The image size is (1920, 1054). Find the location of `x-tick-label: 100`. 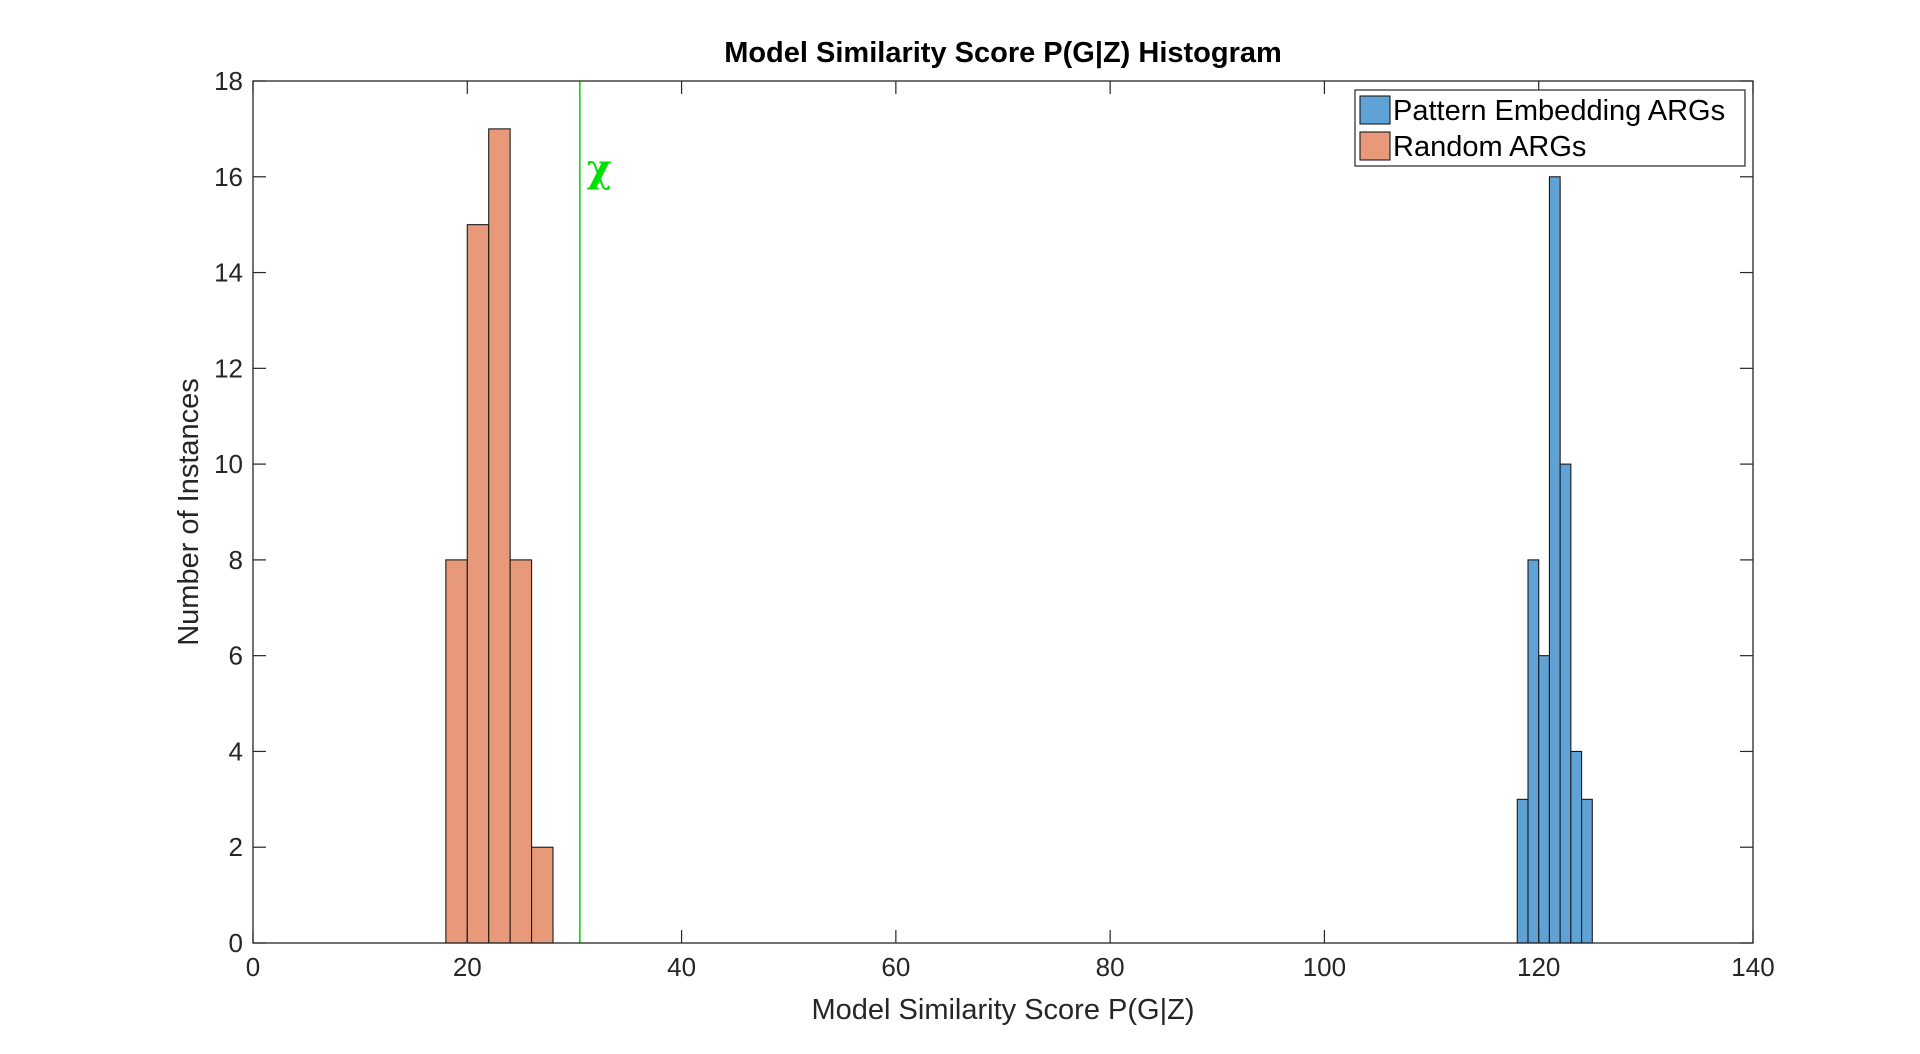

x-tick-label: 100 is located at coordinates (1324, 967).